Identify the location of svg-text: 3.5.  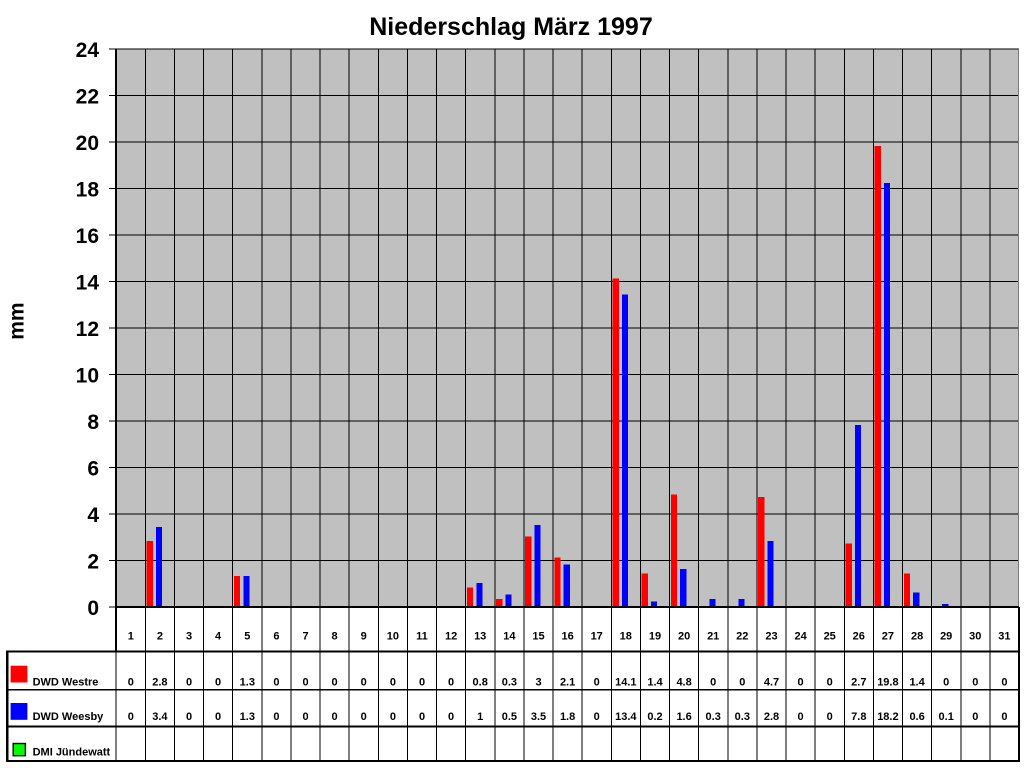
(538, 717).